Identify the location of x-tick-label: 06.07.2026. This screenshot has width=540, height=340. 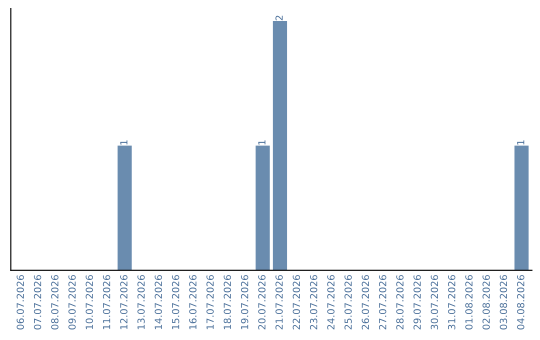
(20, 302).